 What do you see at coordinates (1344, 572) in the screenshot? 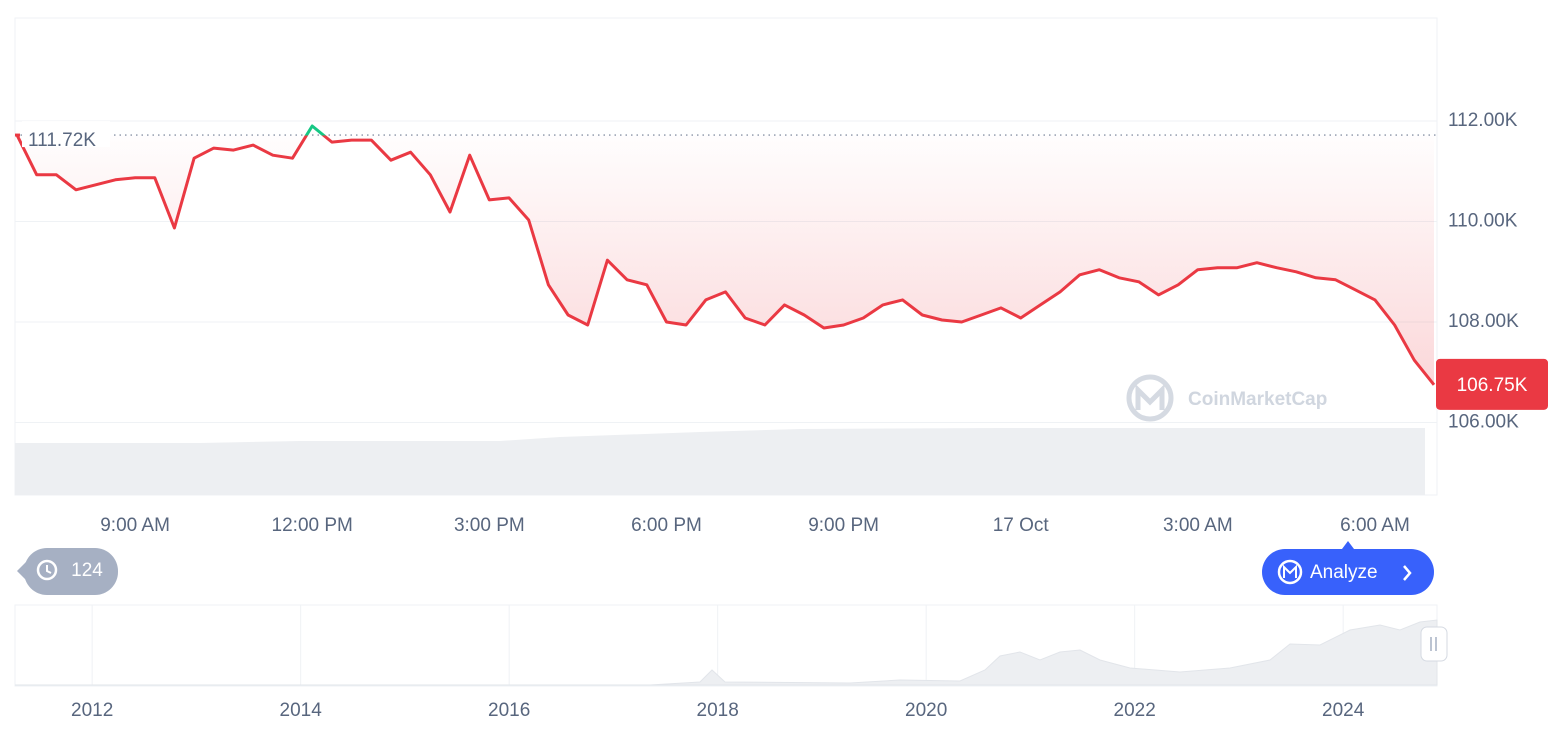
I see `analyze-label: Analyze` at bounding box center [1344, 572].